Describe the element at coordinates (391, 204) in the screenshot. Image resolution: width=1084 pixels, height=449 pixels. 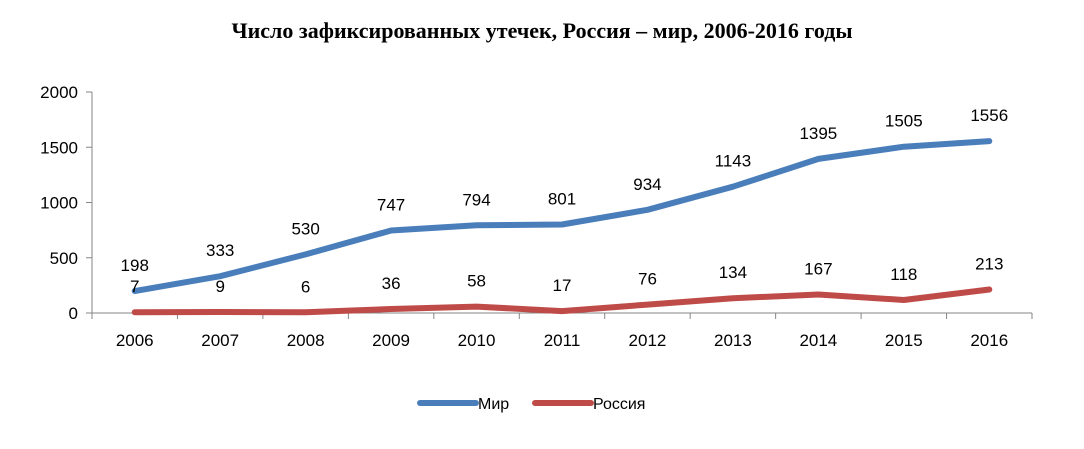
I see `data-label: 747` at that location.